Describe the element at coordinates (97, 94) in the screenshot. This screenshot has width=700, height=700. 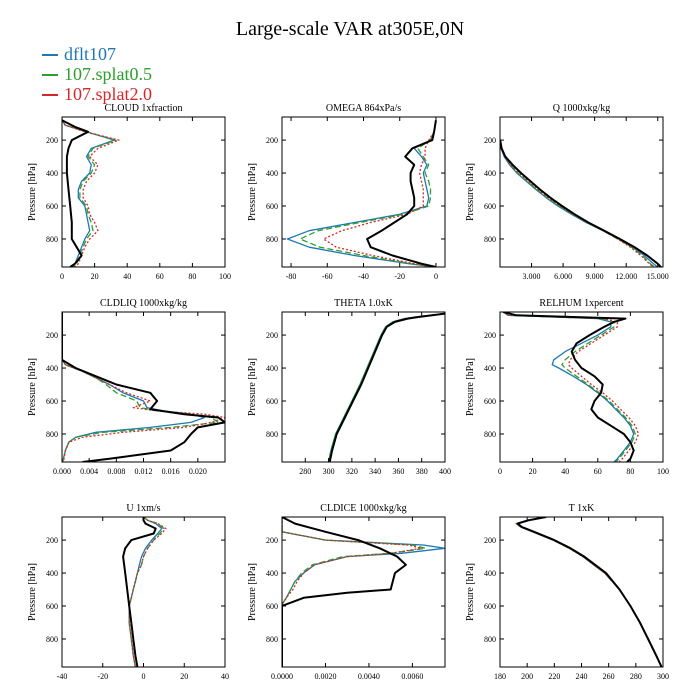
I see `legend-item-splat20: 107.splat2.0` at that location.